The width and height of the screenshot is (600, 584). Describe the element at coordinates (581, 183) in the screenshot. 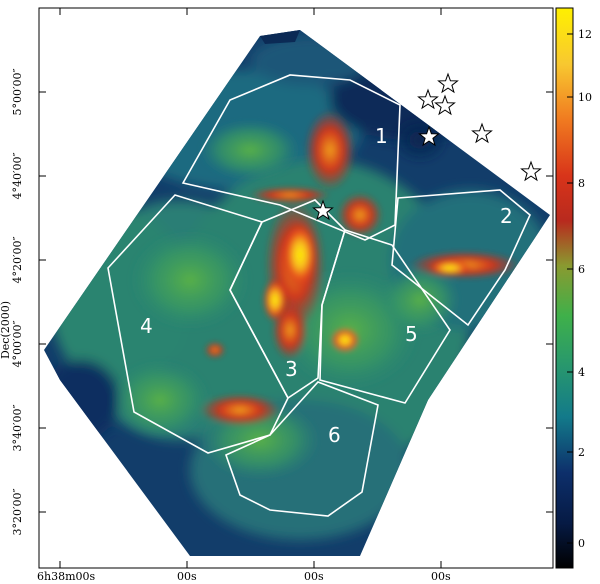

I see `colorbar-label: 8` at that location.